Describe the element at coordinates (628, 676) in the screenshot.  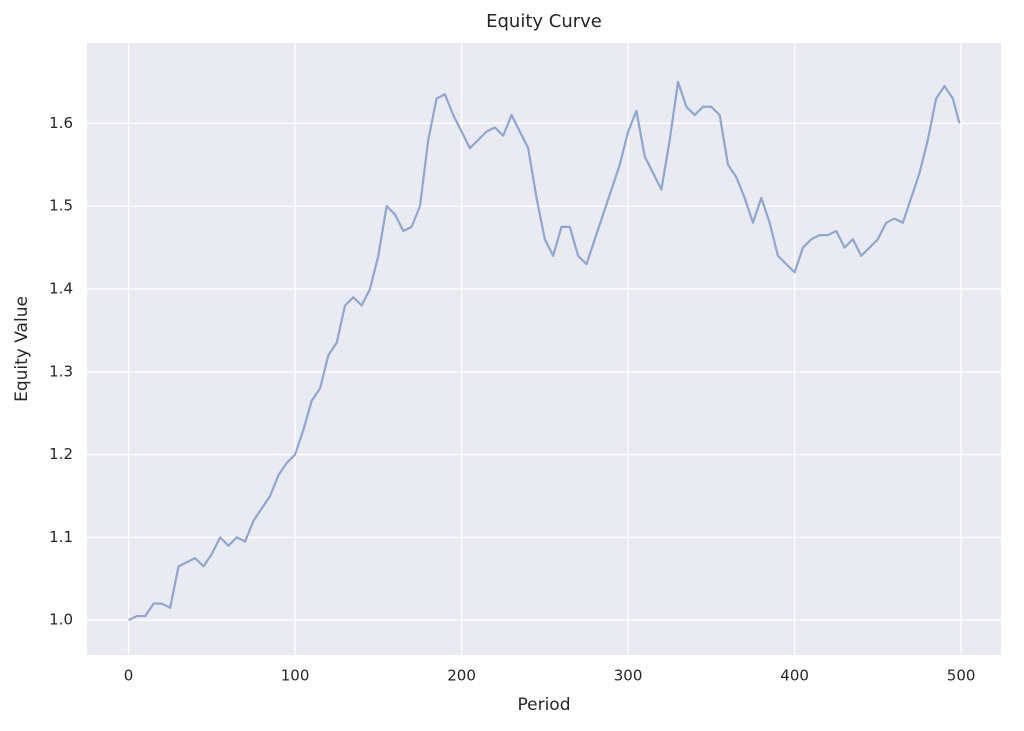
I see `x-tick-label: 300` at that location.